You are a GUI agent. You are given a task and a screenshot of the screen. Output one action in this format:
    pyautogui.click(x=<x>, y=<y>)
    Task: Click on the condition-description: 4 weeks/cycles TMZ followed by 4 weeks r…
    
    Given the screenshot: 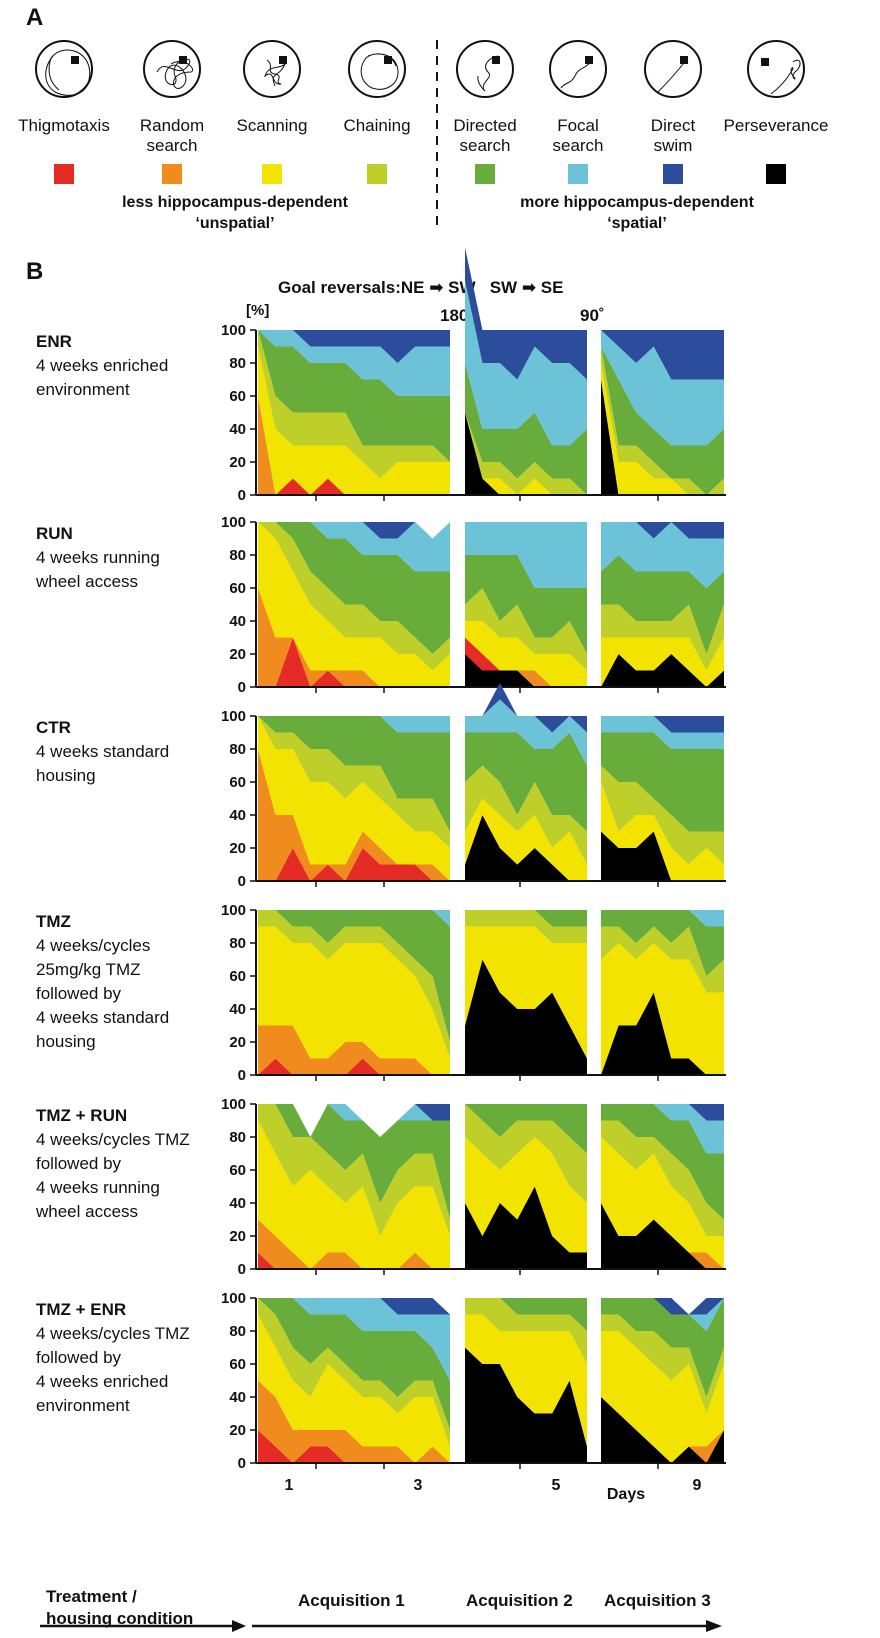 What is the action you would take?
    pyautogui.click(x=113, y=1175)
    